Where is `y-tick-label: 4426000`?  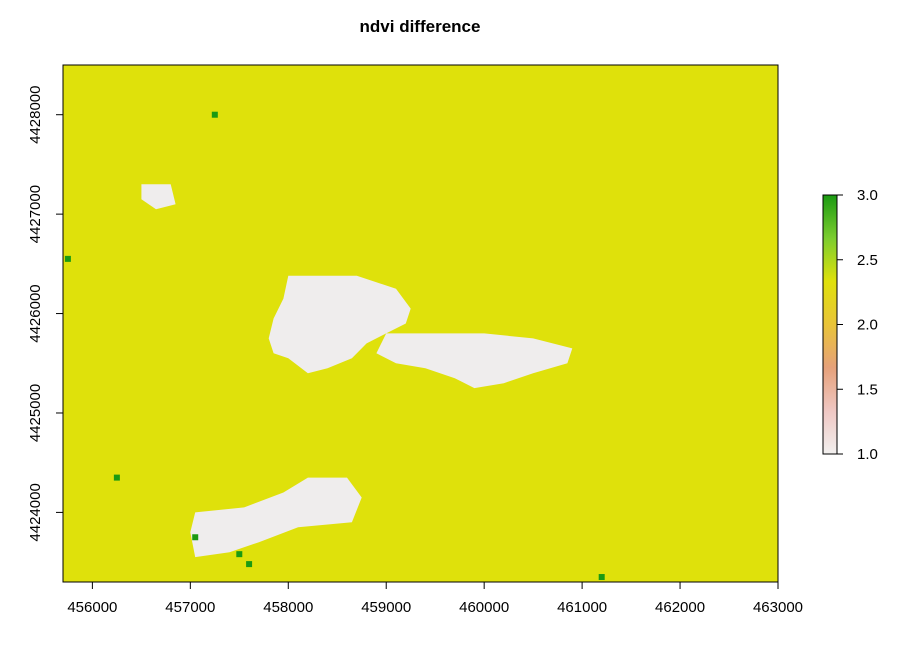
y-tick-label: 4426000 is located at coordinates (35, 313).